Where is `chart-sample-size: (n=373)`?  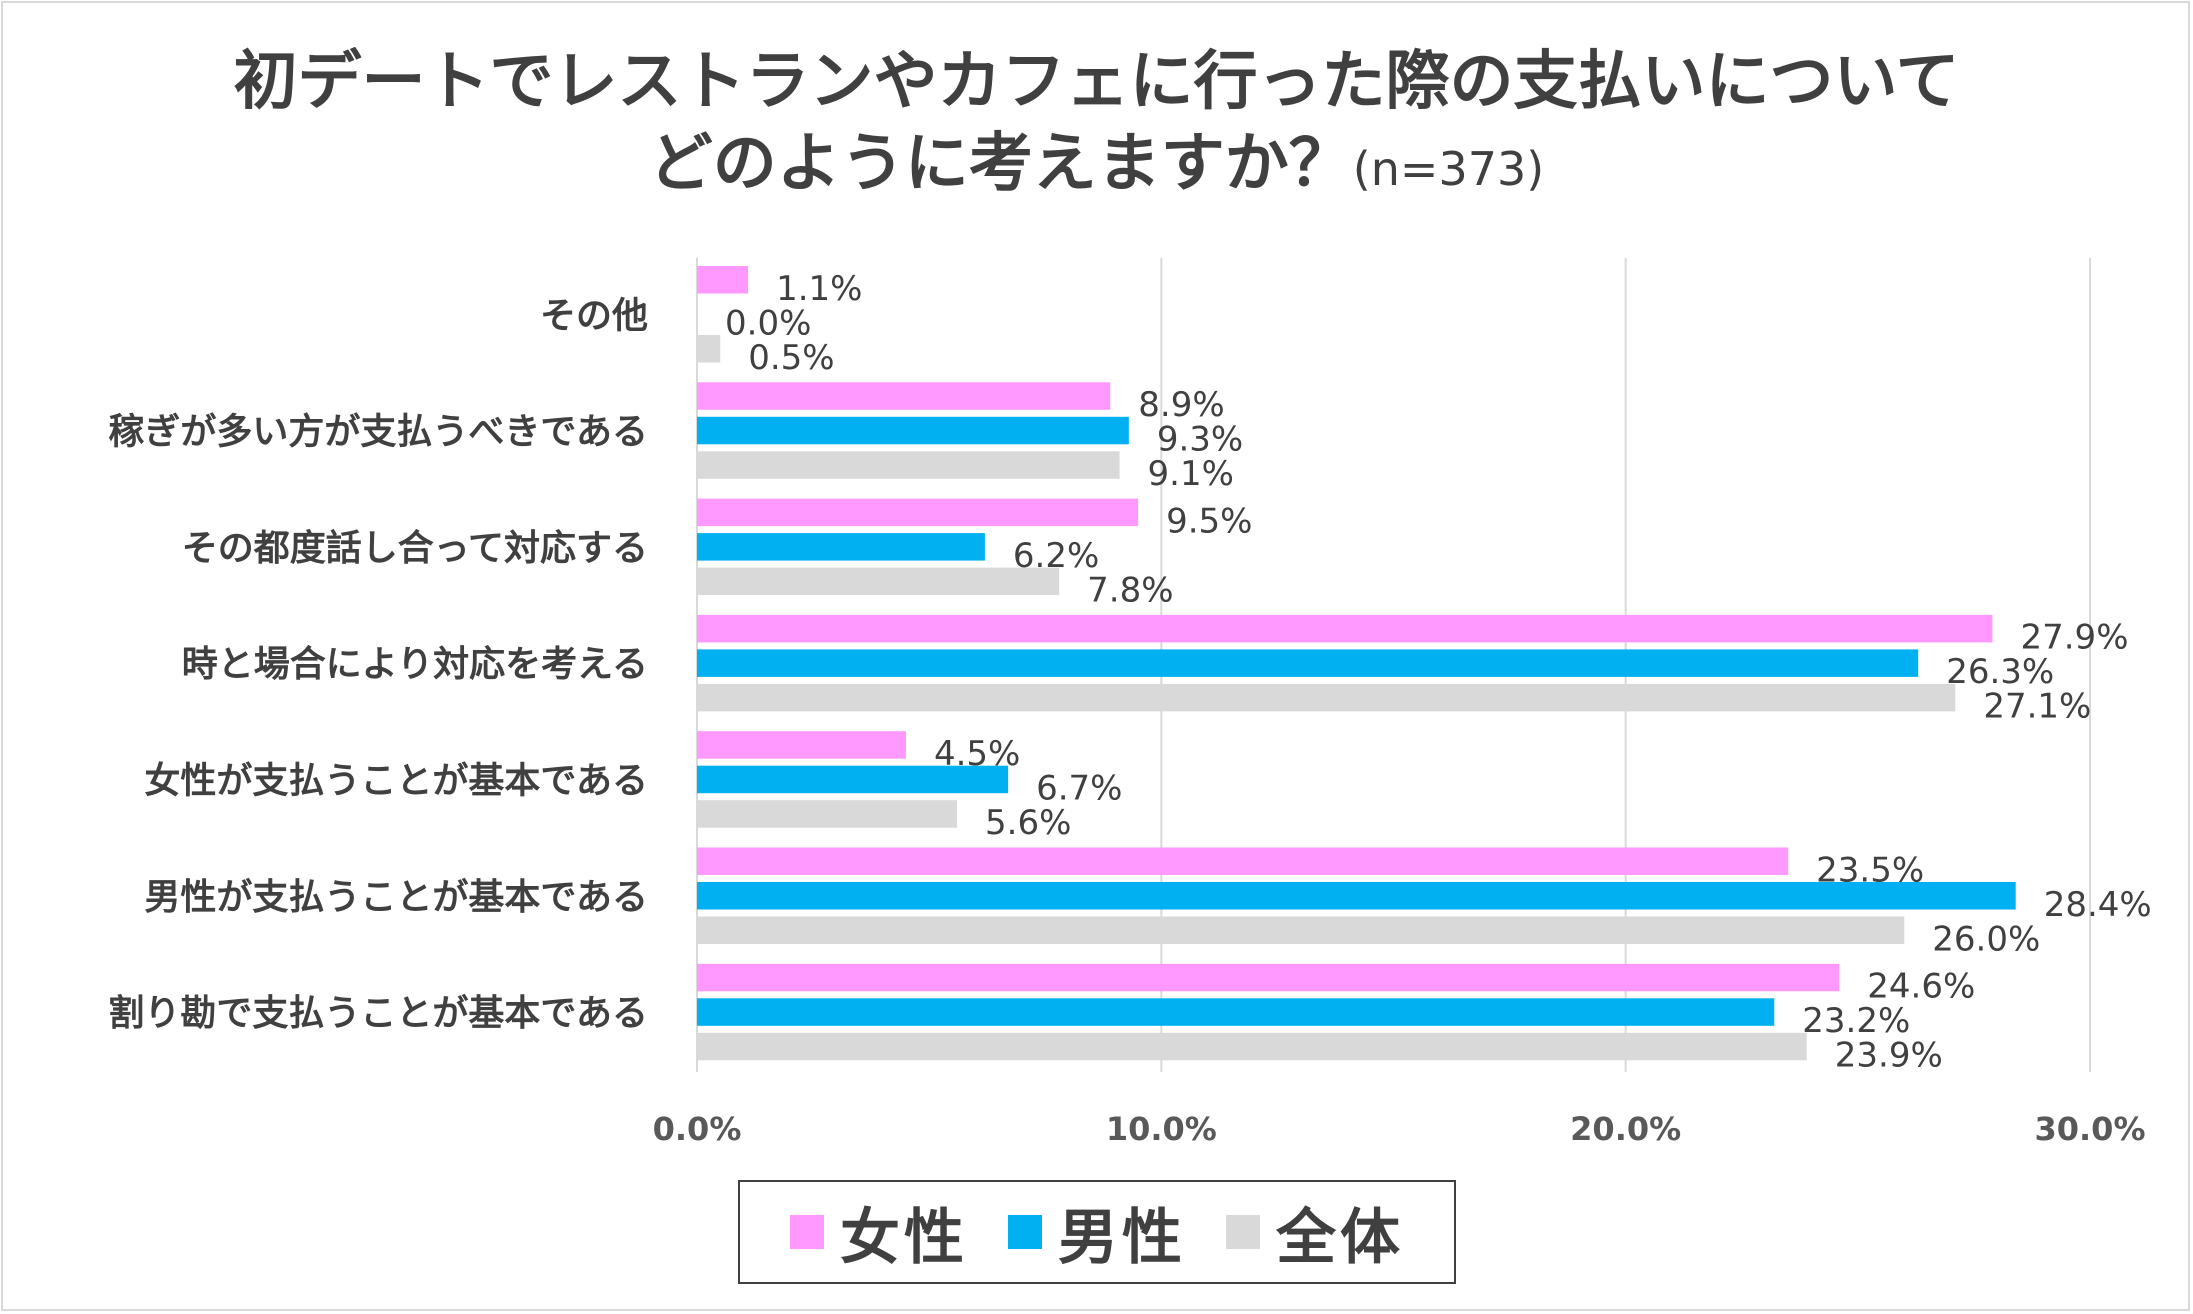
chart-sample-size: (n=373) is located at coordinates (1448, 169).